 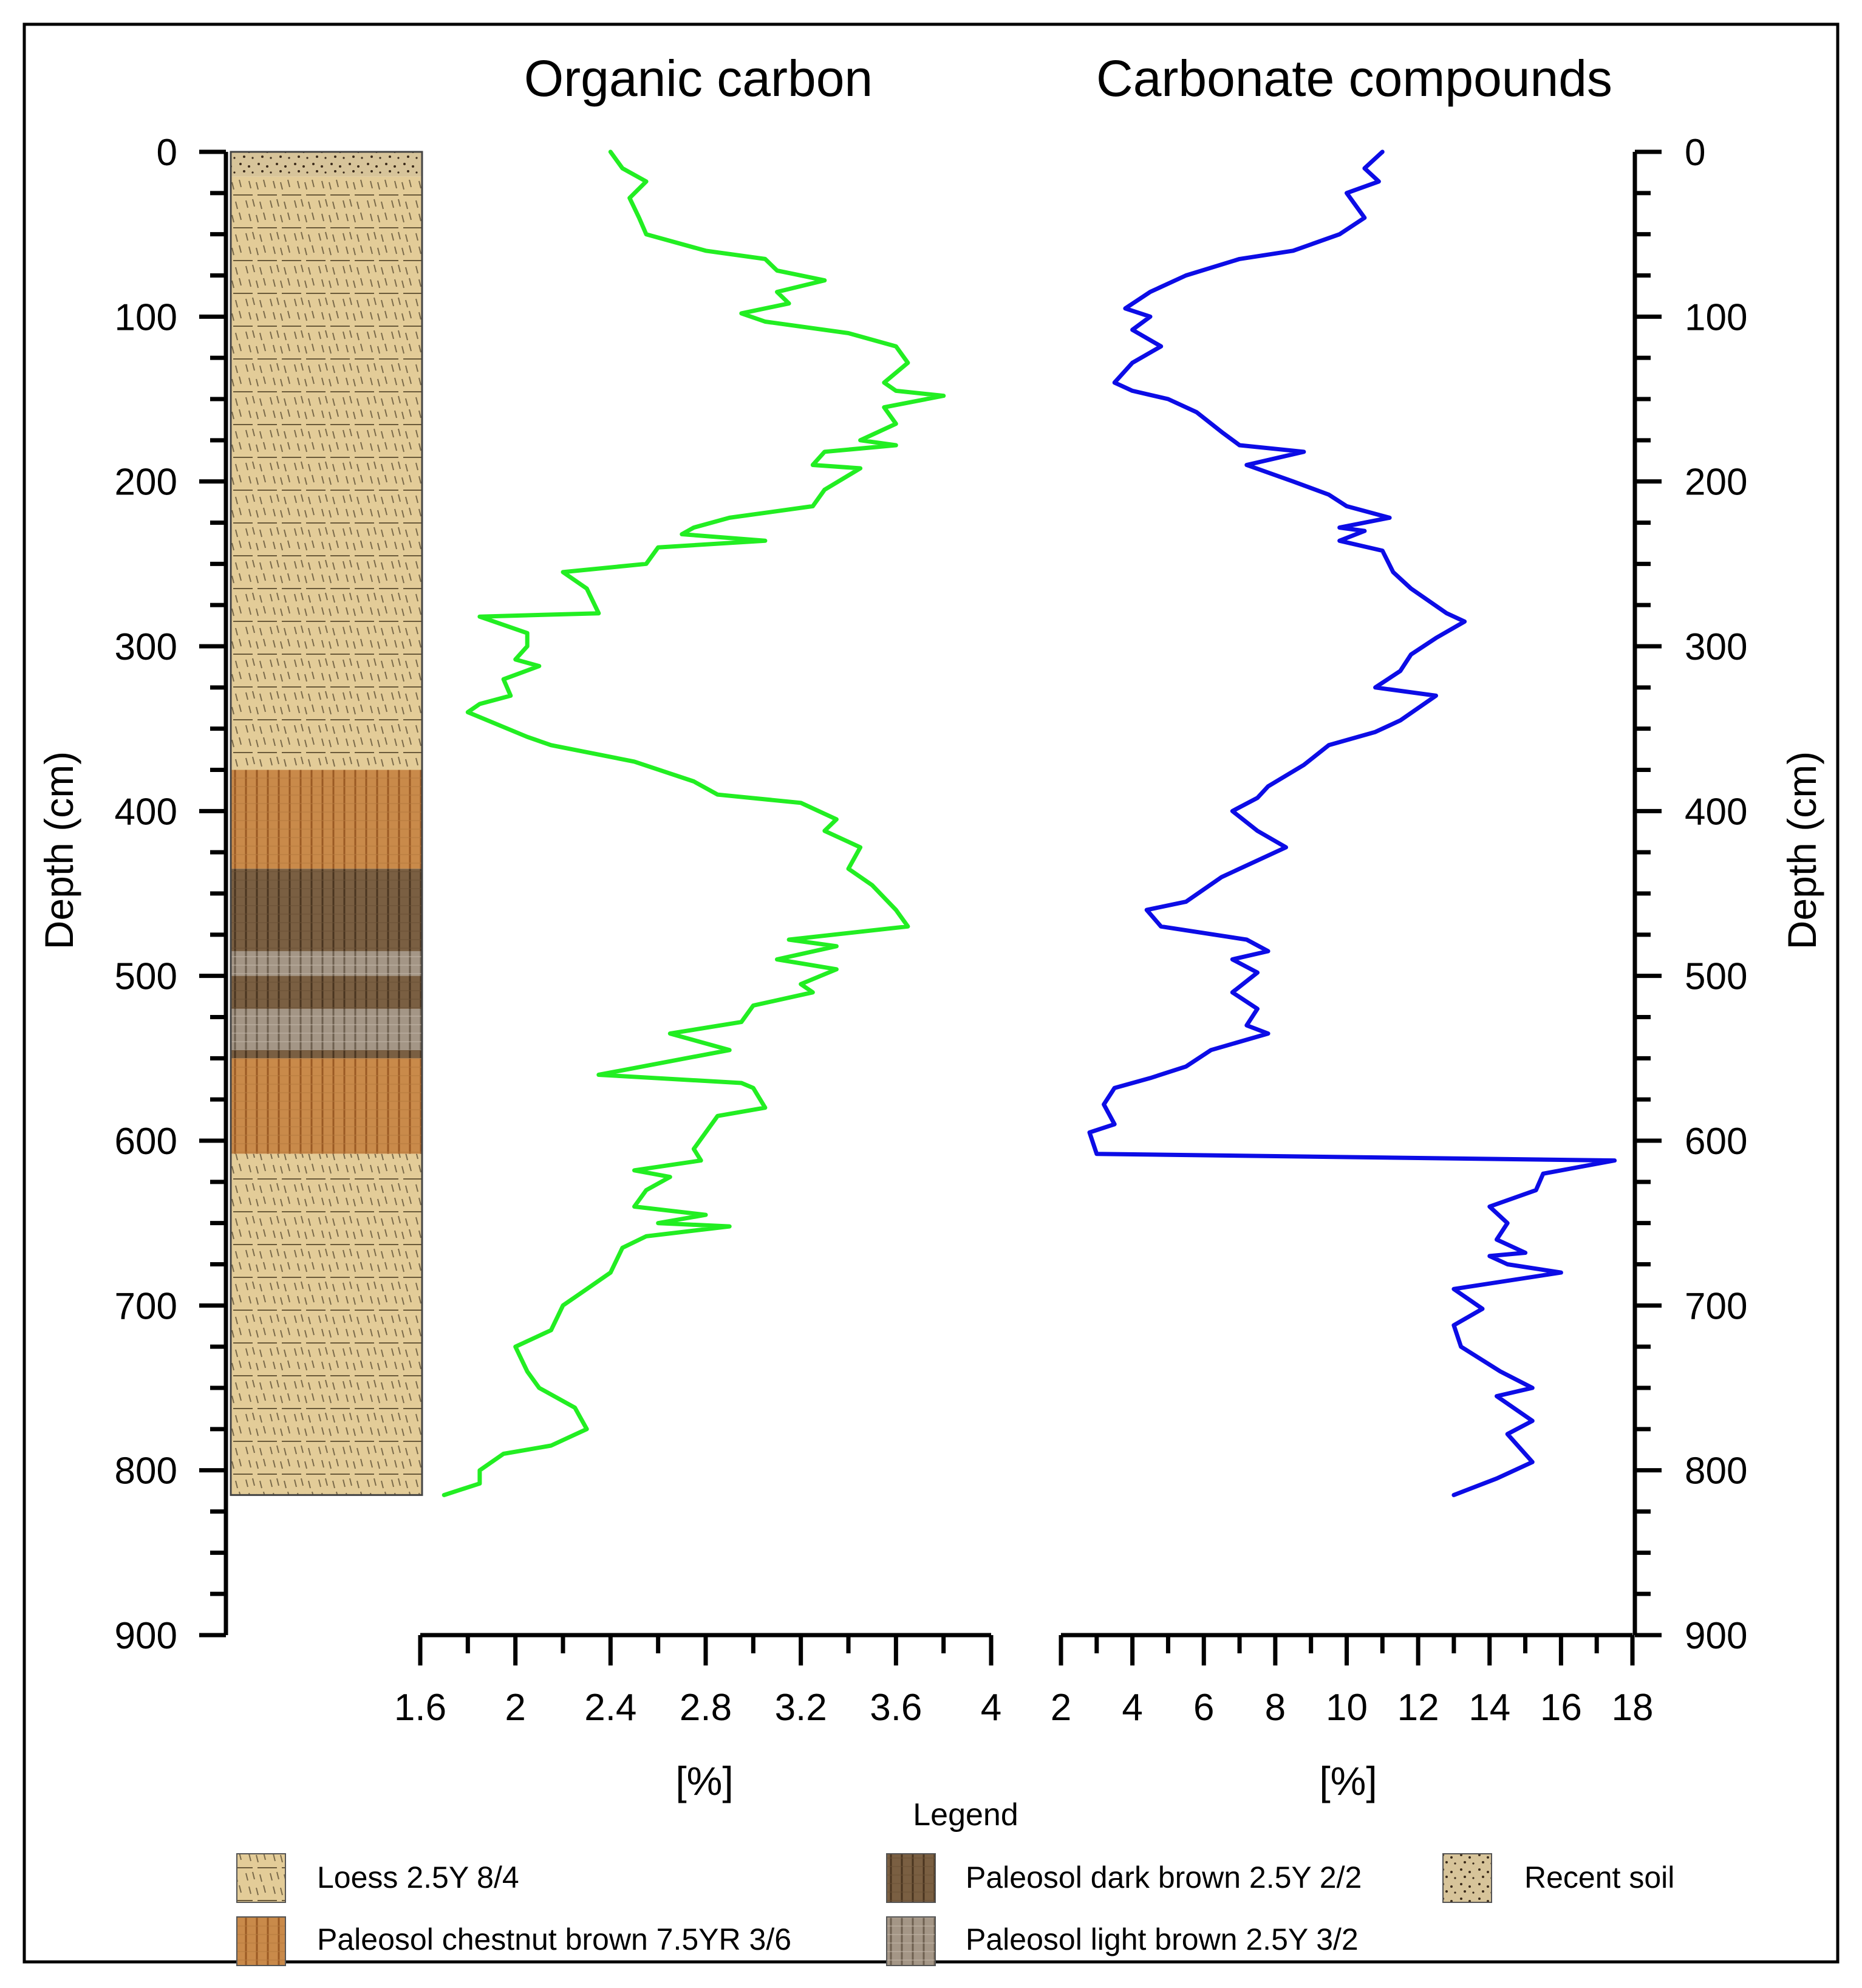 I want to click on legend-title: Legend, so click(x=966, y=1815).